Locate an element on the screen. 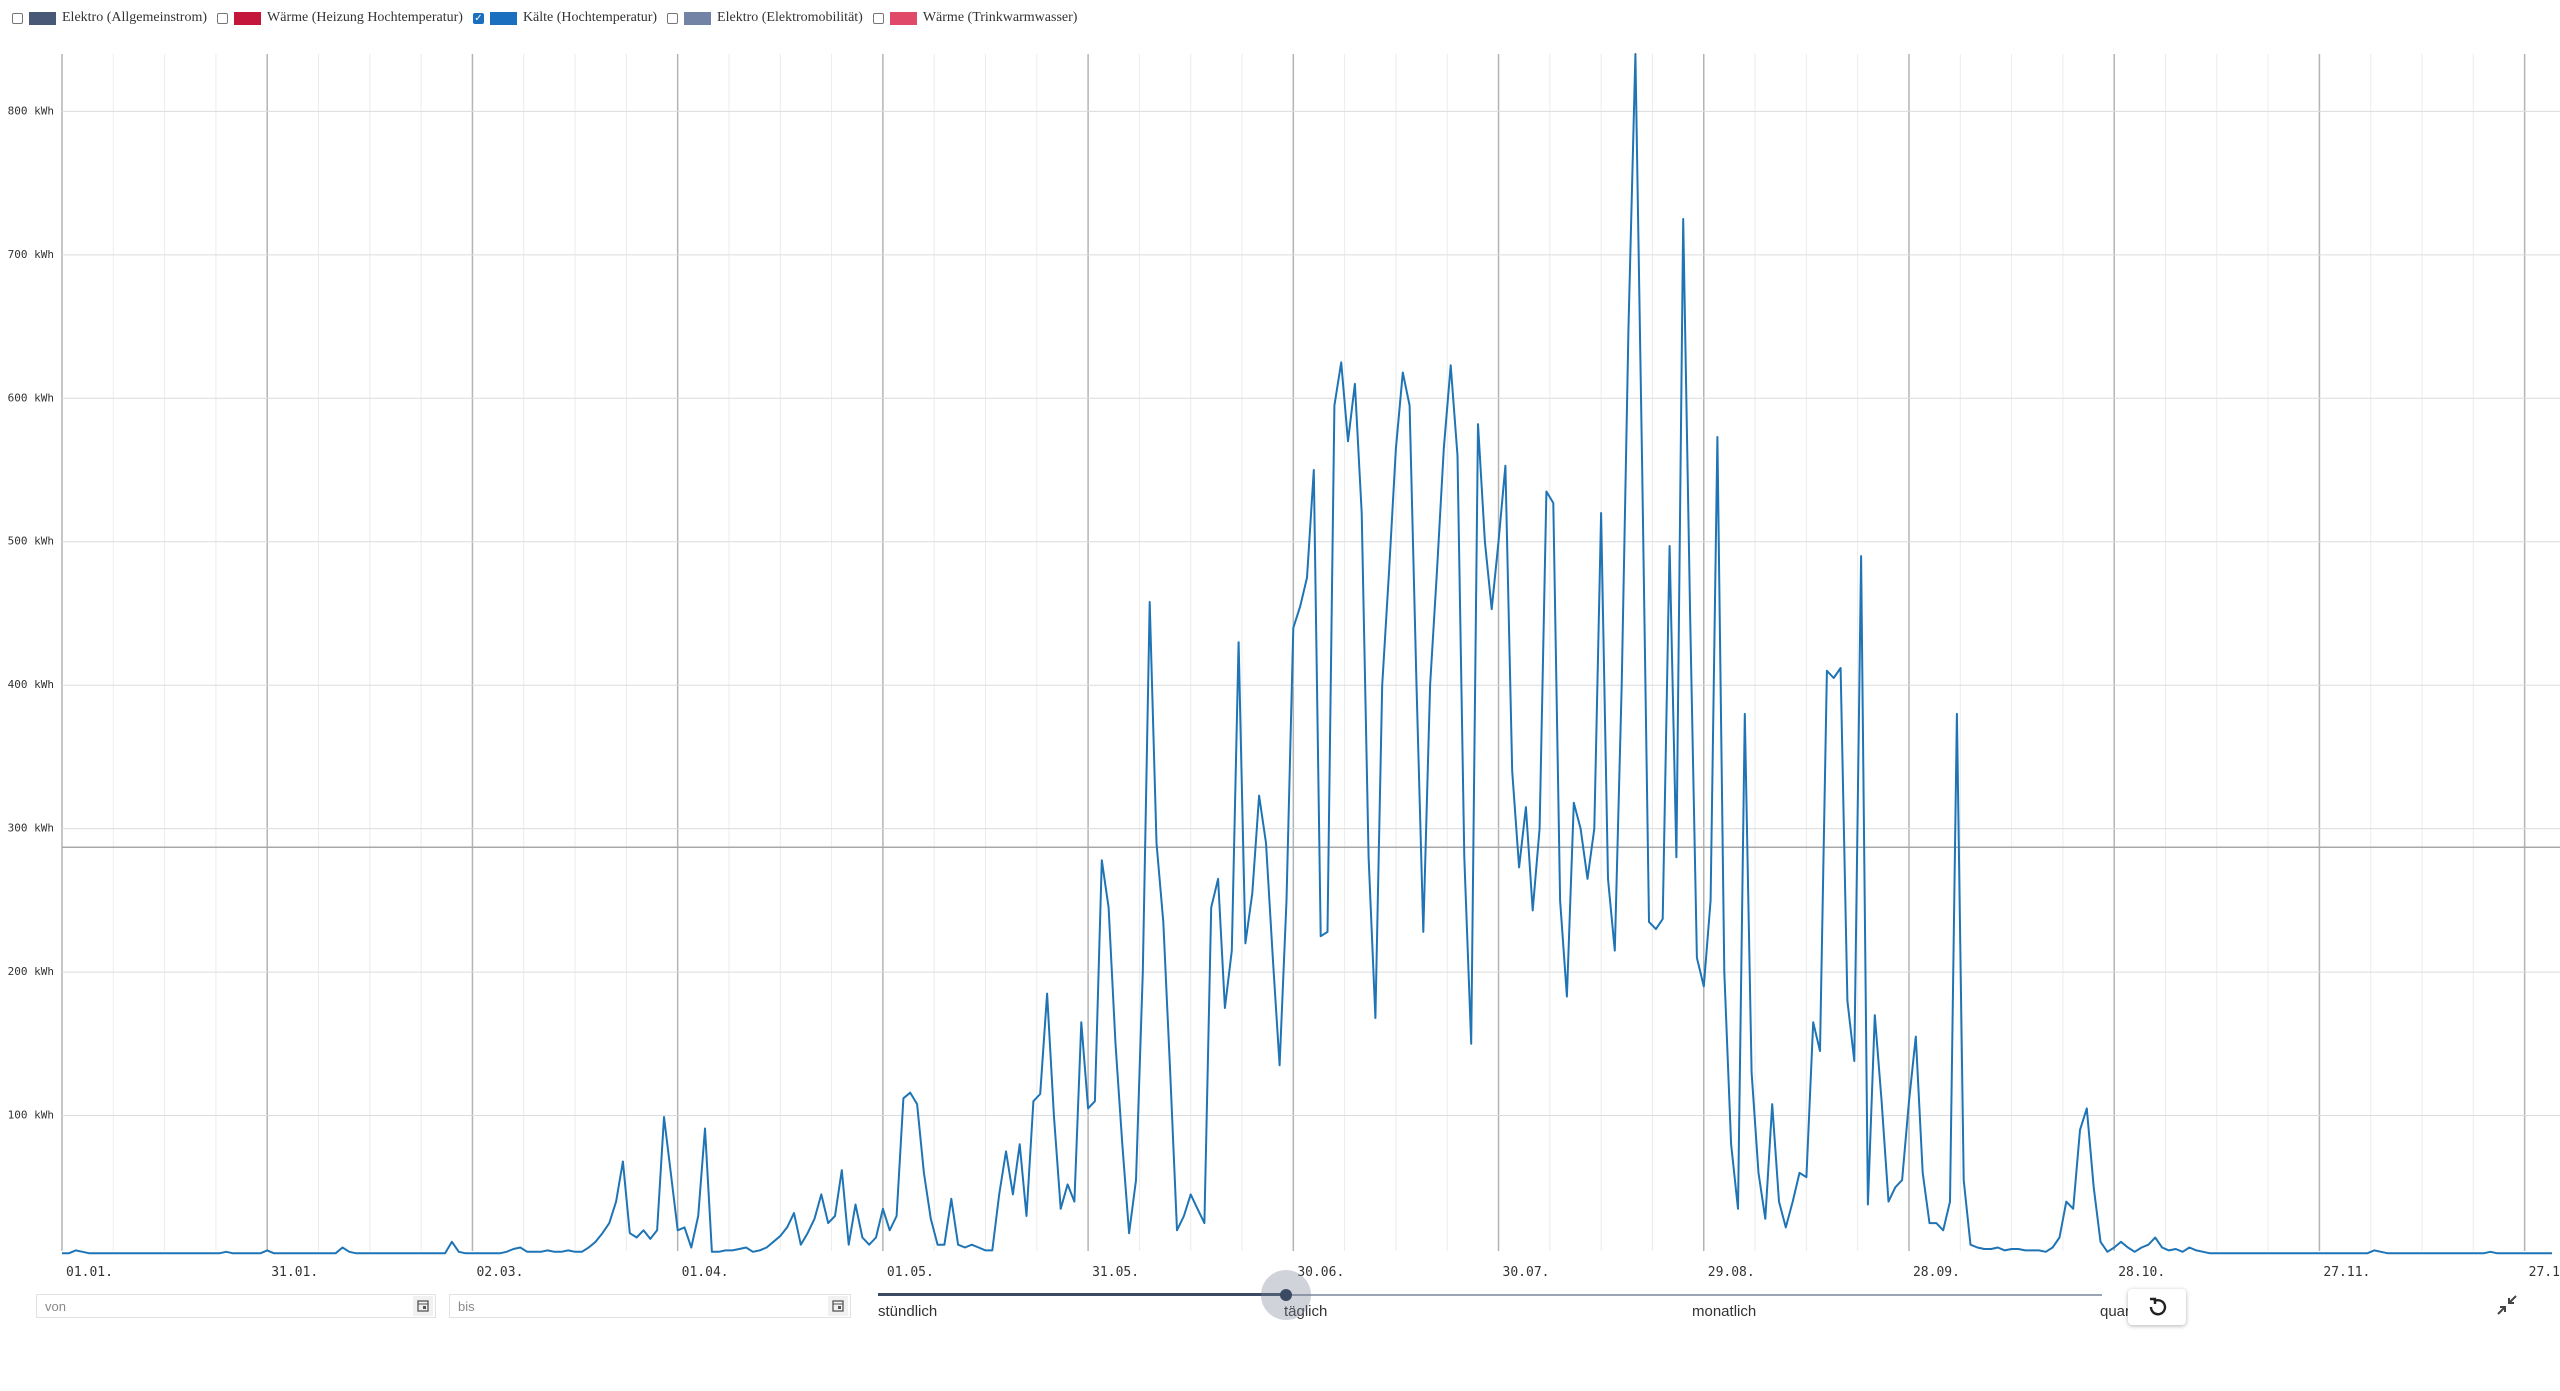  from-date-input: von is located at coordinates (236, 1306).